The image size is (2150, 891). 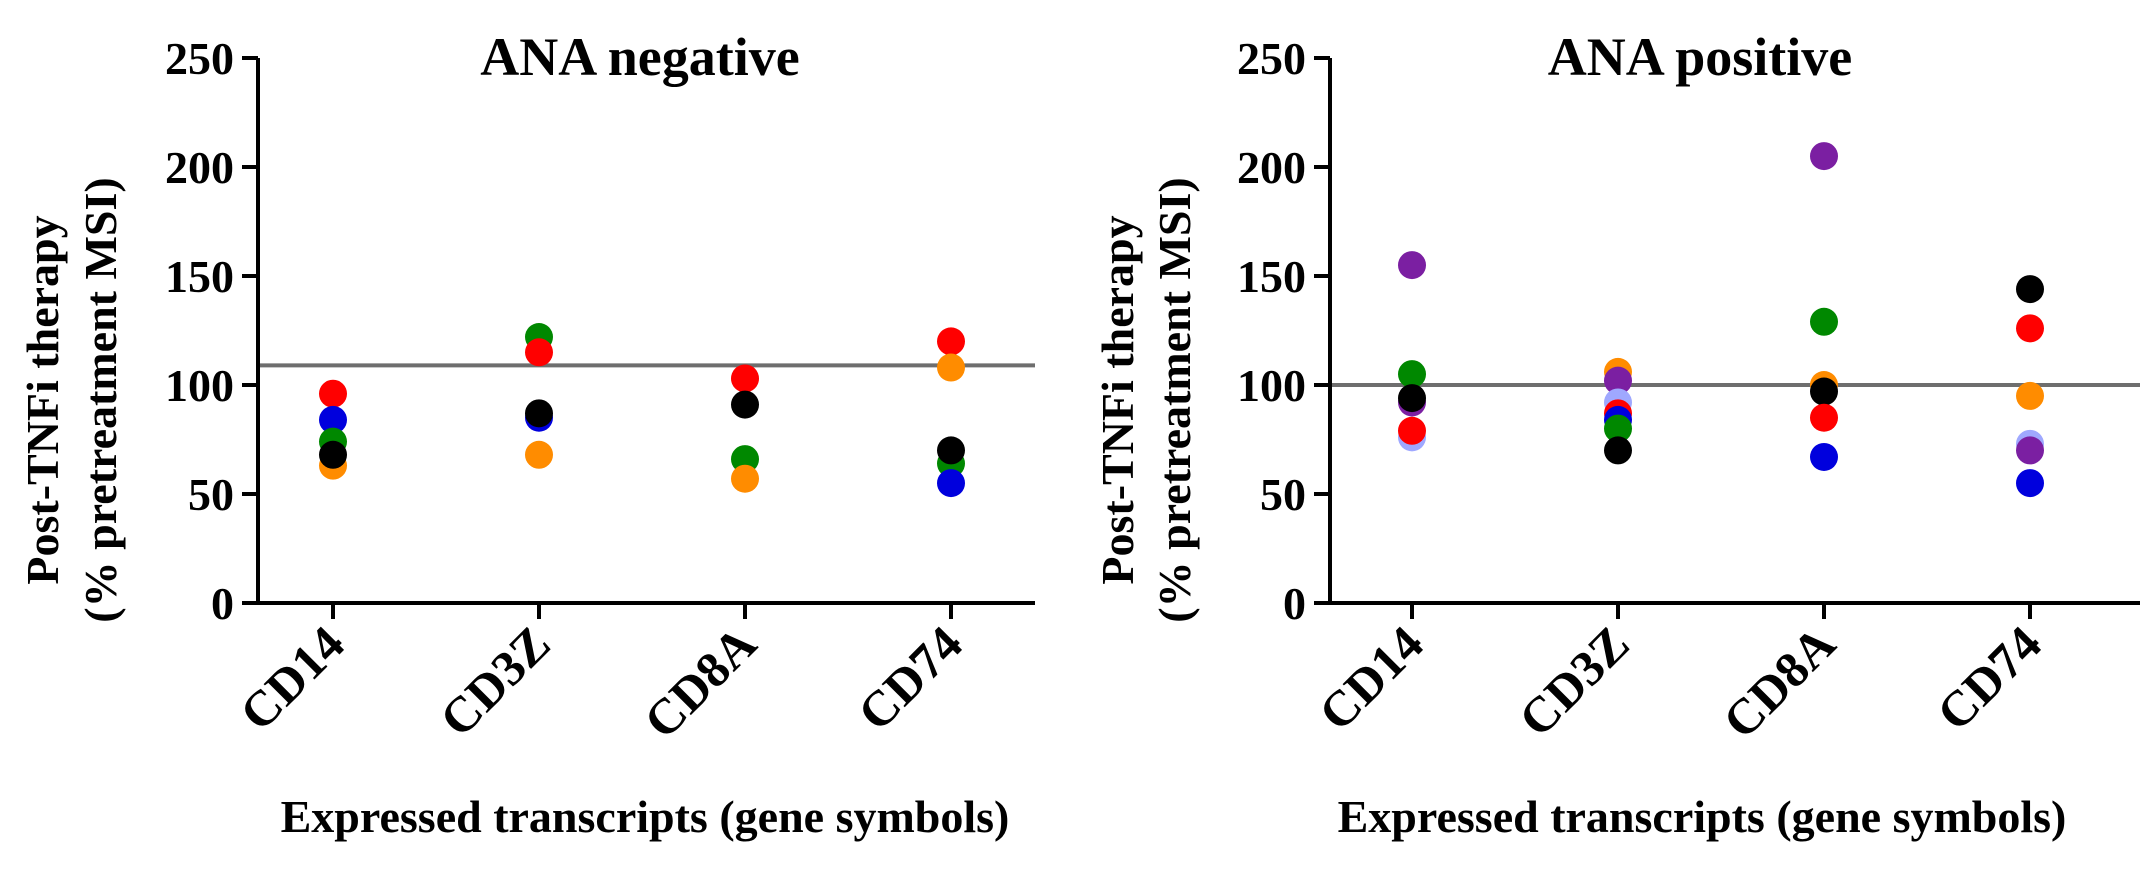 I want to click on chart-title: ANA negative, so click(x=639, y=57).